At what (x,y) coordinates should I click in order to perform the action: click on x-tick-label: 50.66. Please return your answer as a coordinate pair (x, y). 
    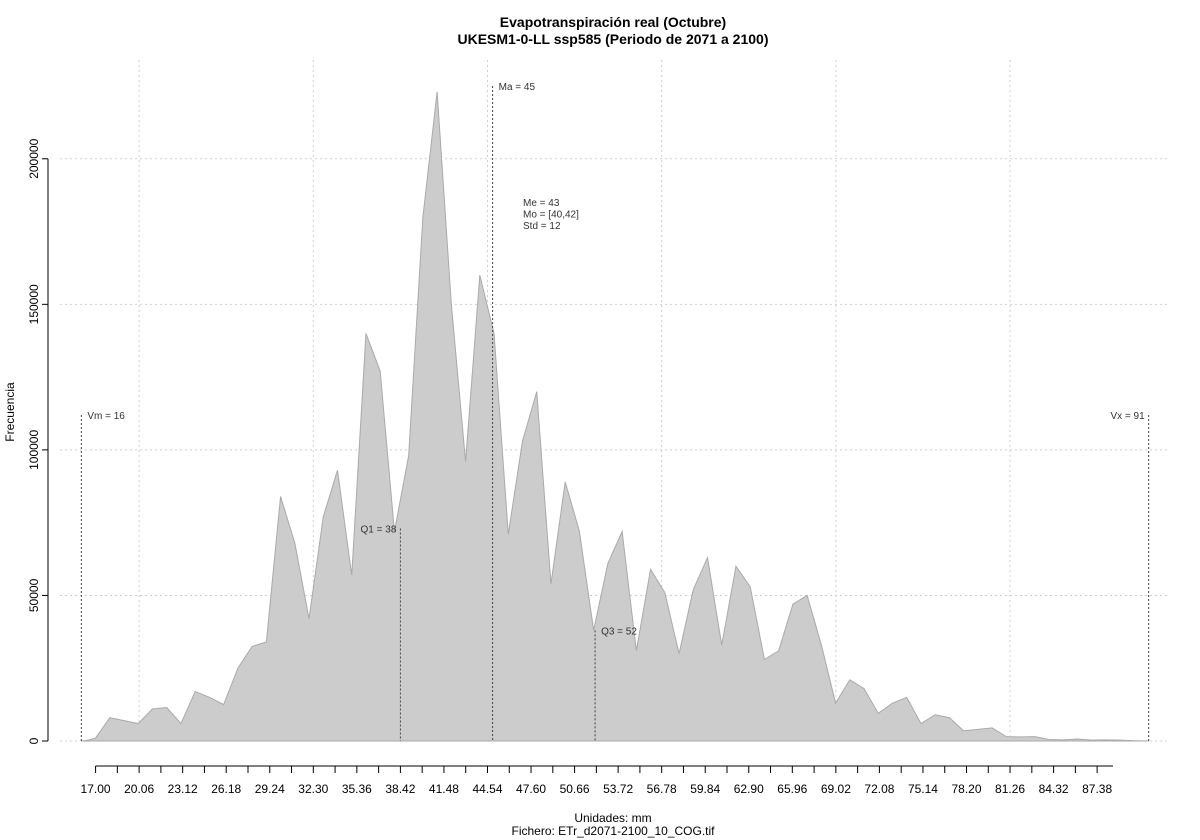
    Looking at the image, I should click on (575, 789).